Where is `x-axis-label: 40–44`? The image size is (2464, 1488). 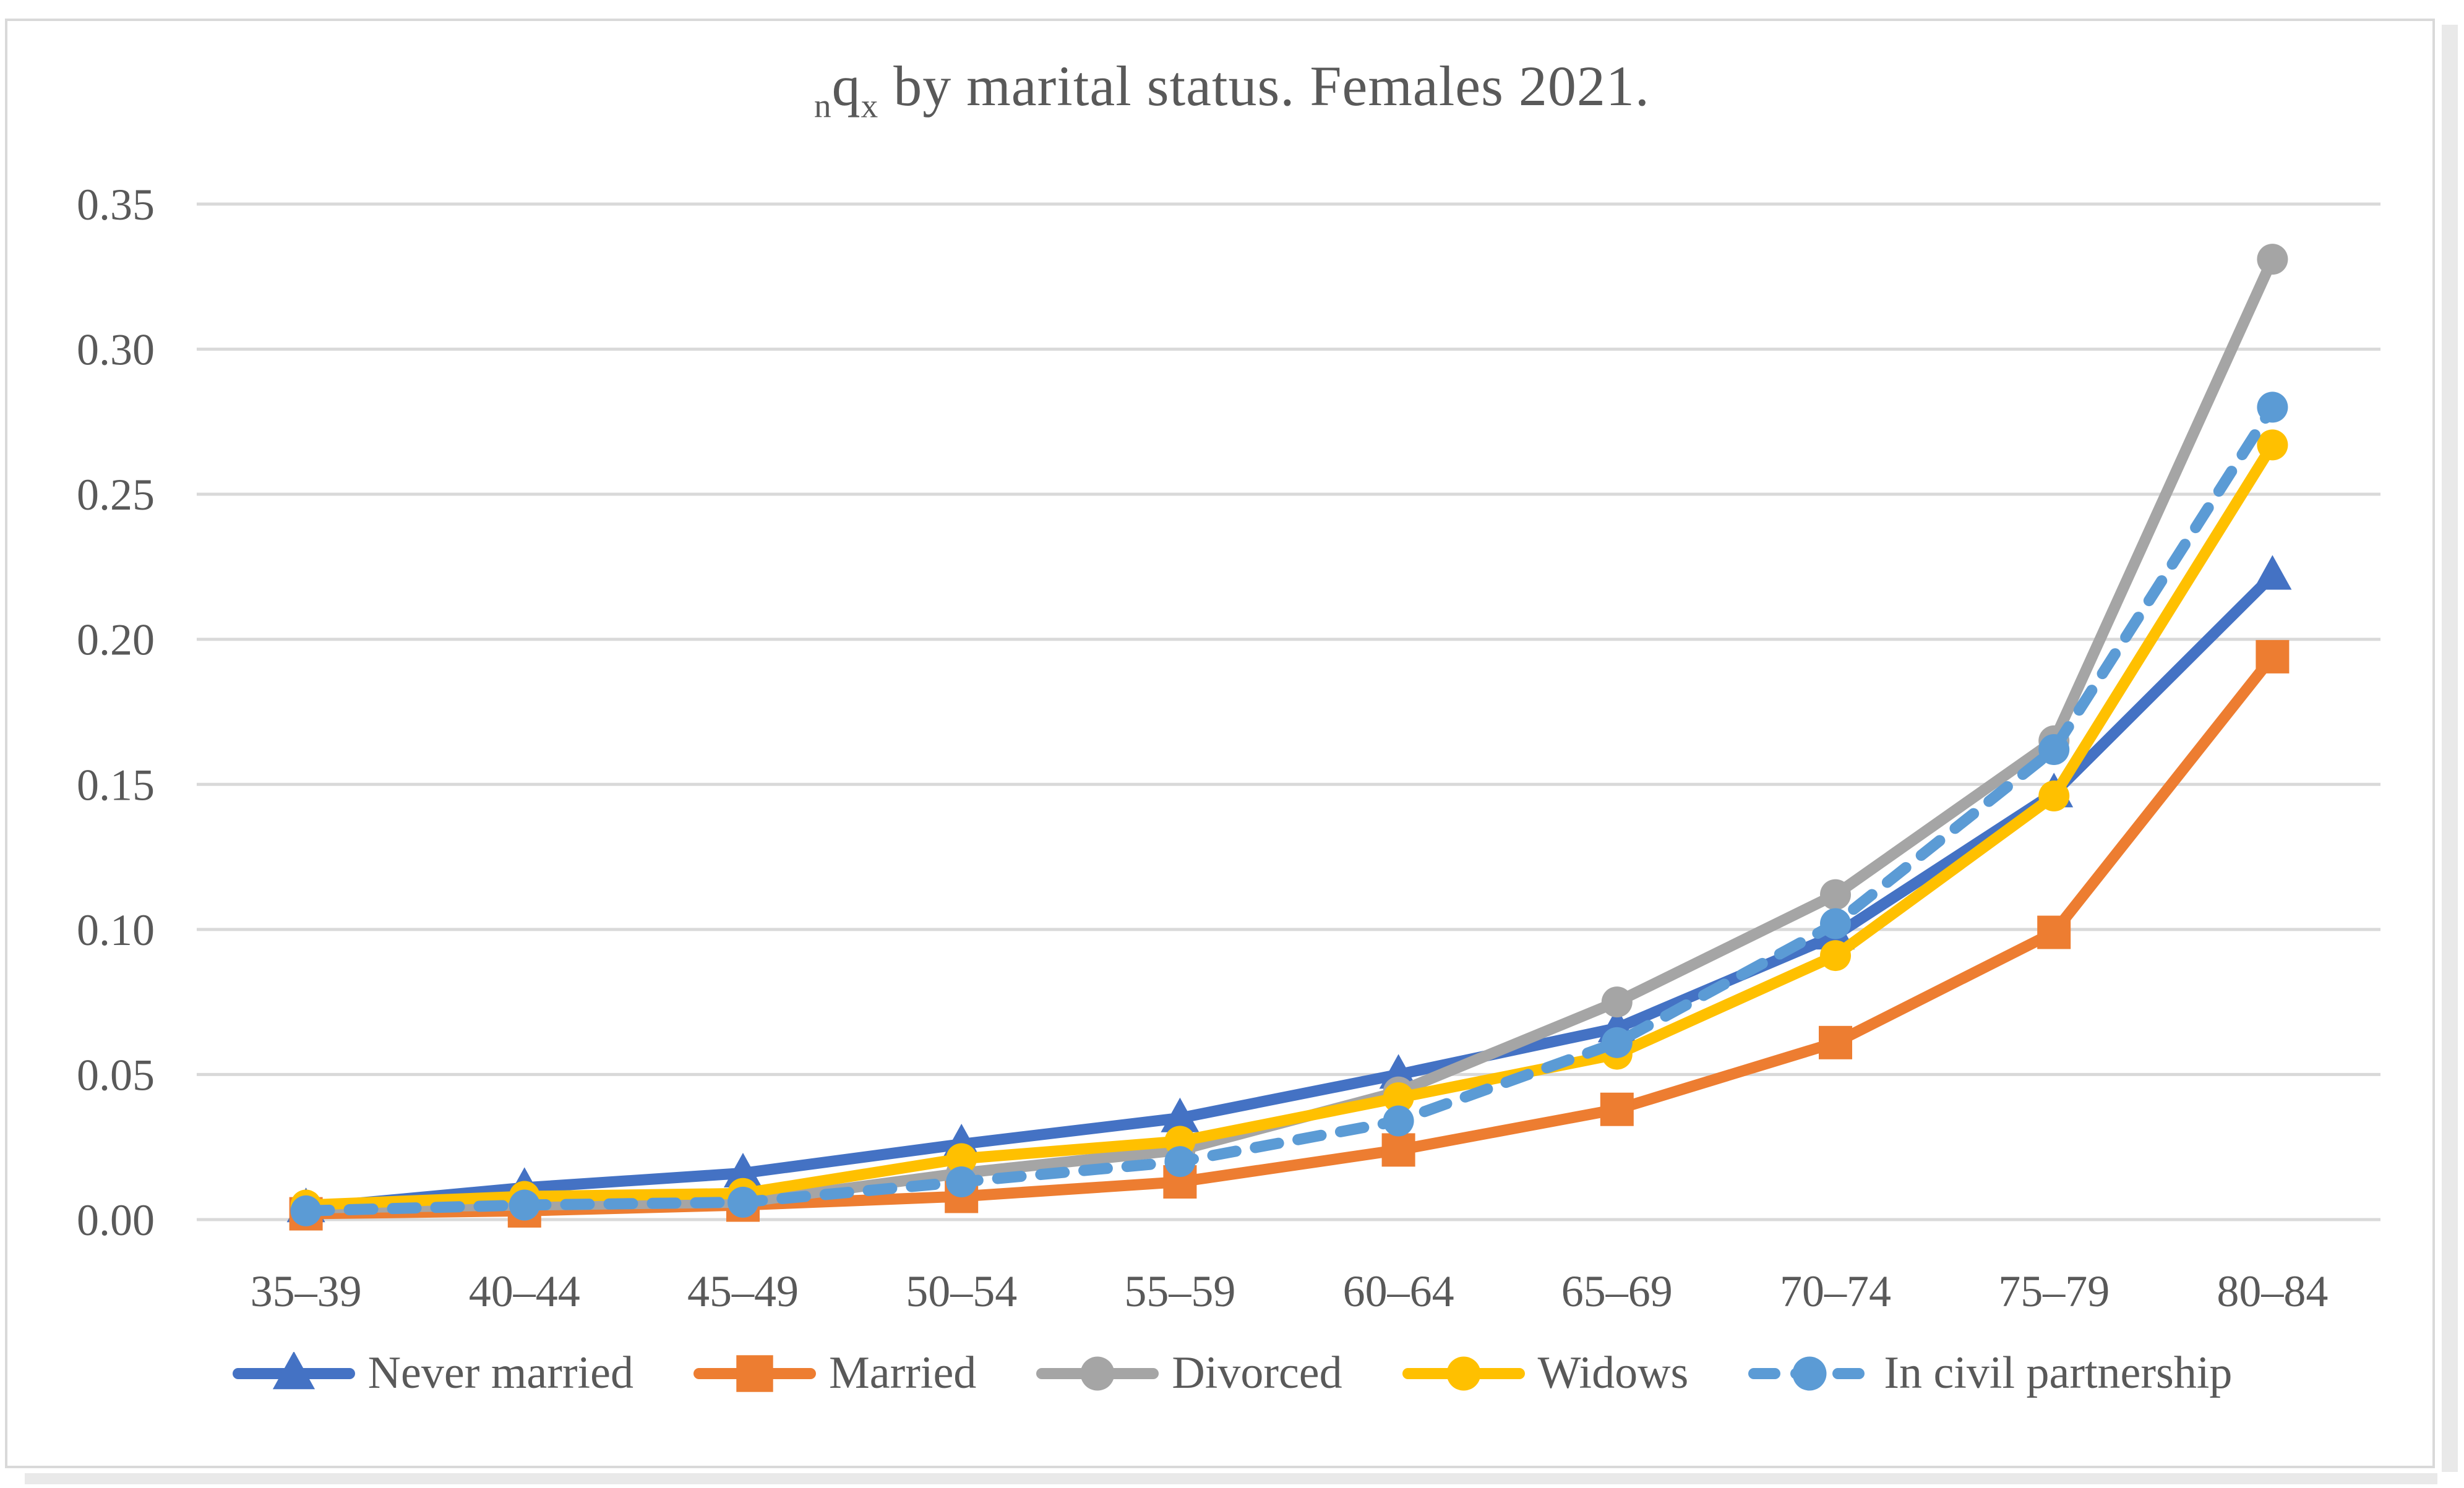 x-axis-label: 40–44 is located at coordinates (524, 1291).